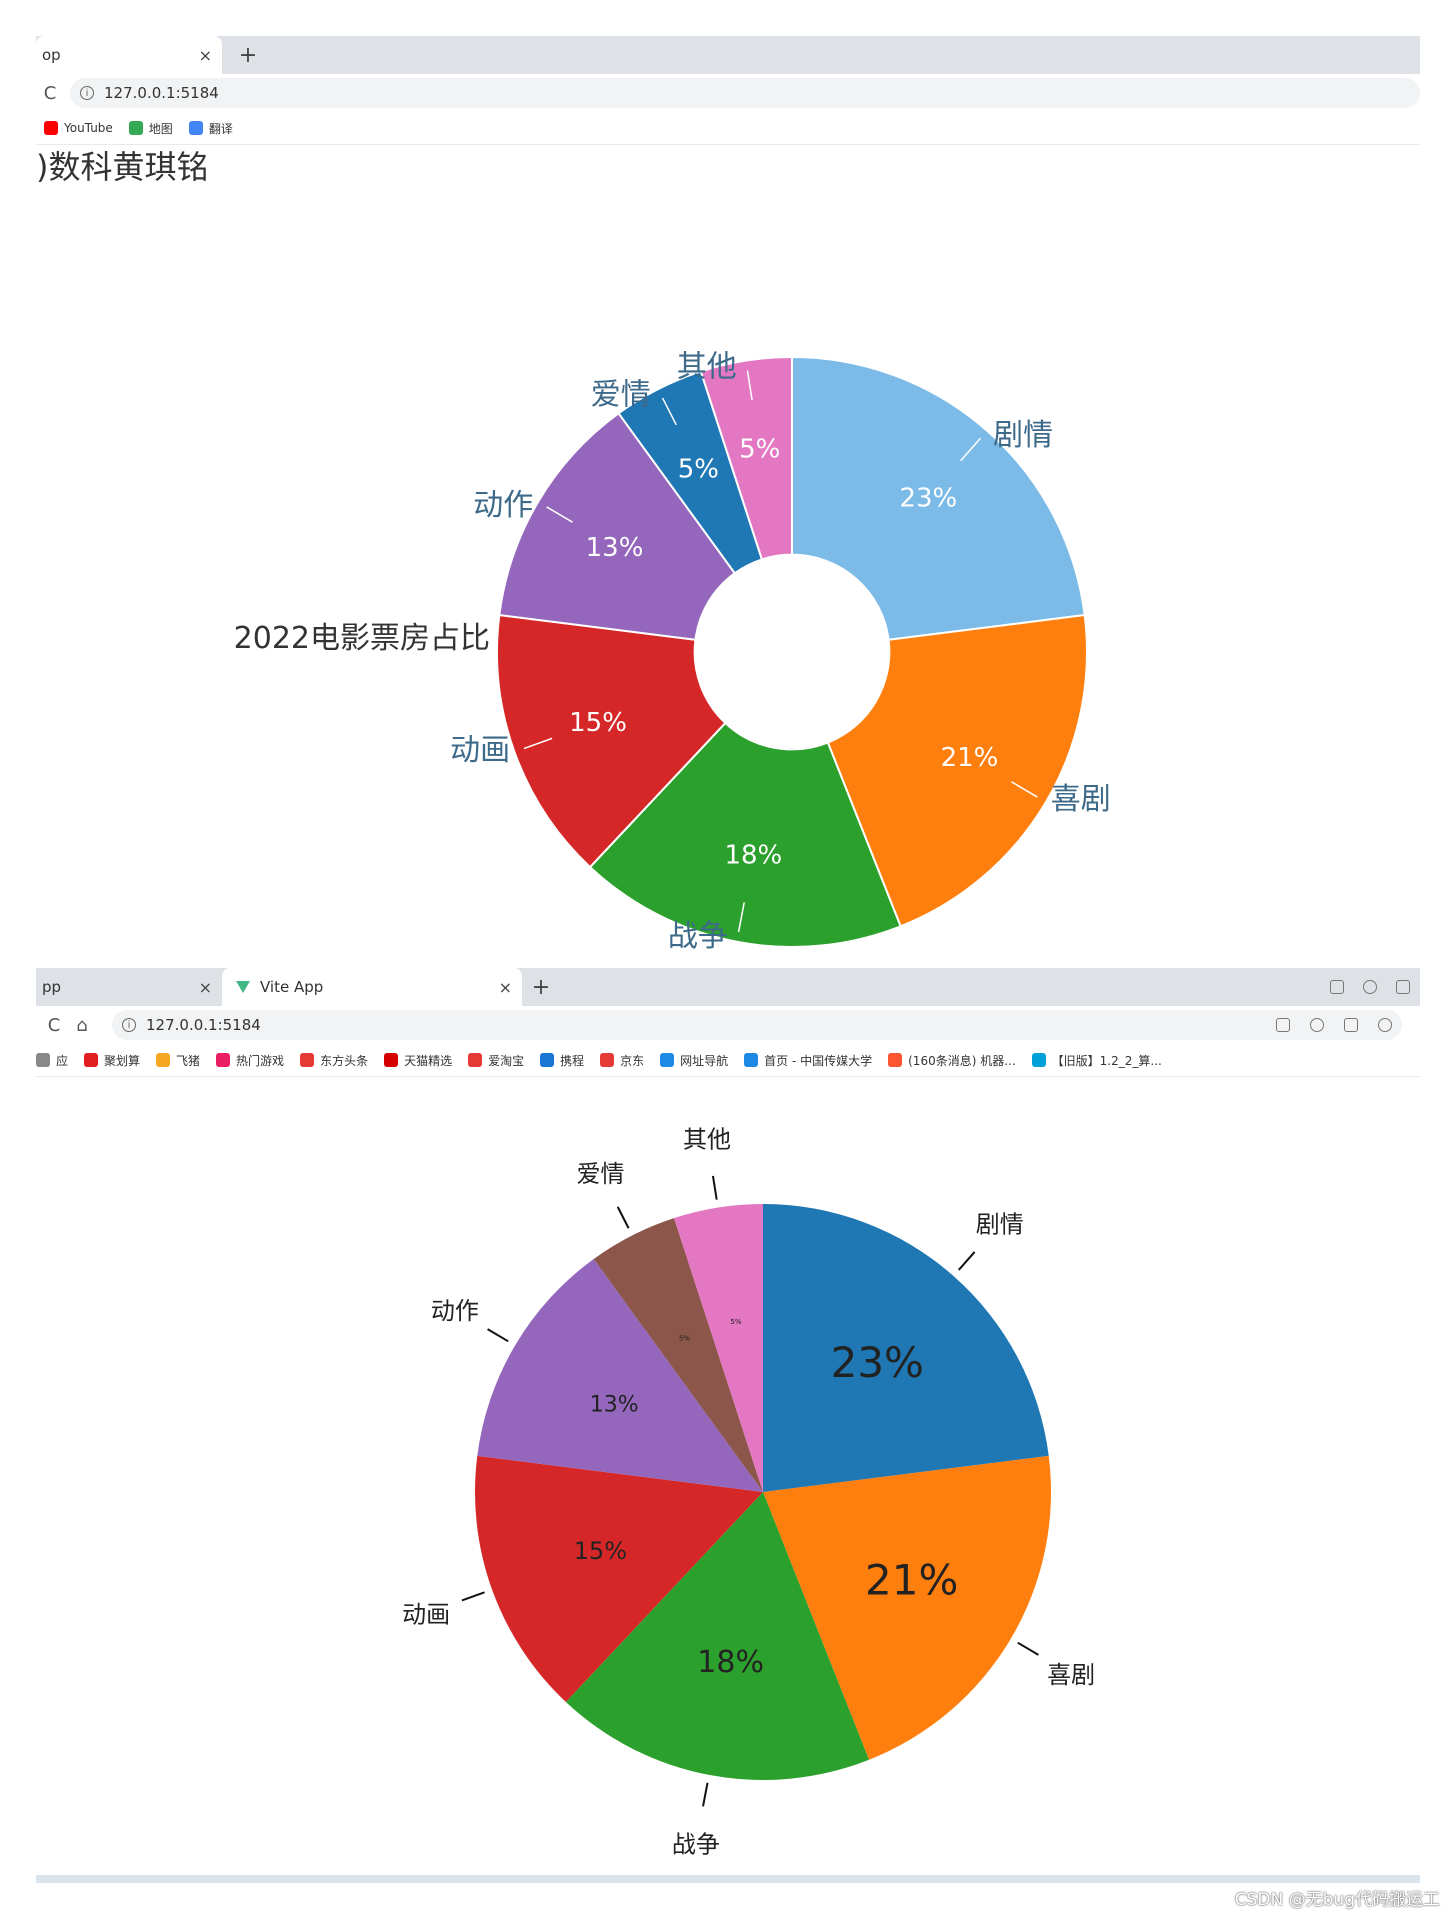 This screenshot has width=1456, height=1920. What do you see at coordinates (220, 128) in the screenshot?
I see `bookmark-label: 翻译` at bounding box center [220, 128].